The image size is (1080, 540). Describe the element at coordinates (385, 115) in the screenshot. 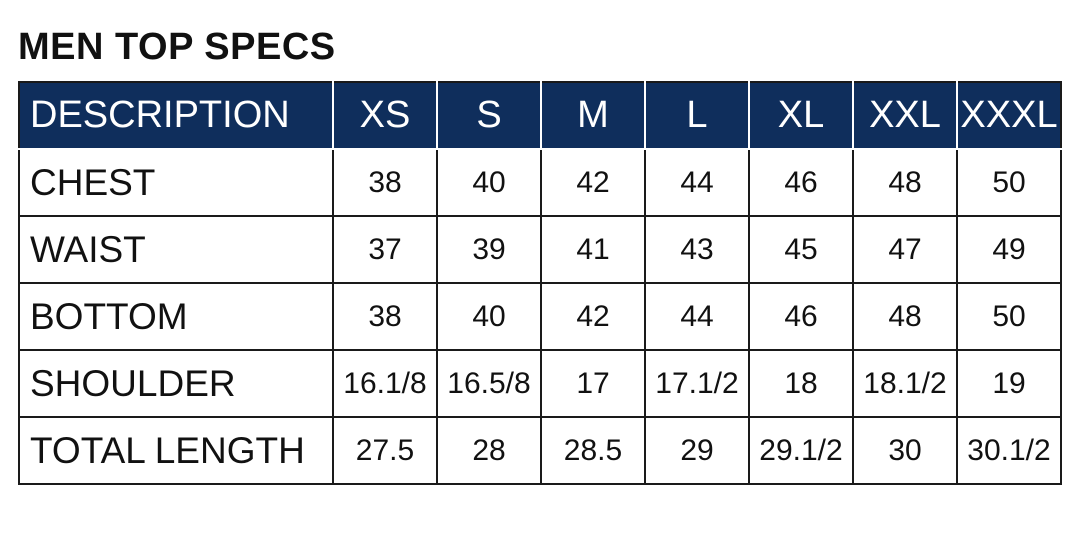

I see `header-size-xs: XS` at that location.